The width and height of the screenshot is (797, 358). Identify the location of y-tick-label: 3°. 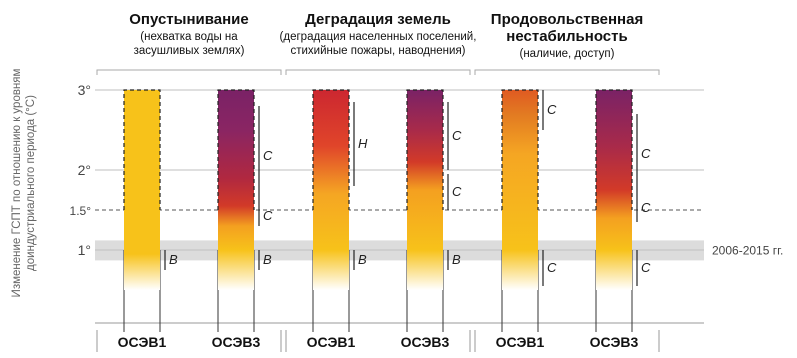
(84, 90).